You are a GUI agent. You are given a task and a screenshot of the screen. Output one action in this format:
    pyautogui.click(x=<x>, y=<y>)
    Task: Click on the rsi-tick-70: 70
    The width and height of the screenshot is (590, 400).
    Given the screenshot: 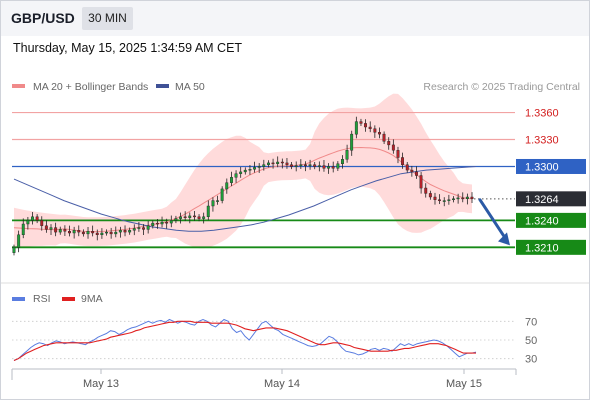 What is the action you would take?
    pyautogui.click(x=531, y=322)
    